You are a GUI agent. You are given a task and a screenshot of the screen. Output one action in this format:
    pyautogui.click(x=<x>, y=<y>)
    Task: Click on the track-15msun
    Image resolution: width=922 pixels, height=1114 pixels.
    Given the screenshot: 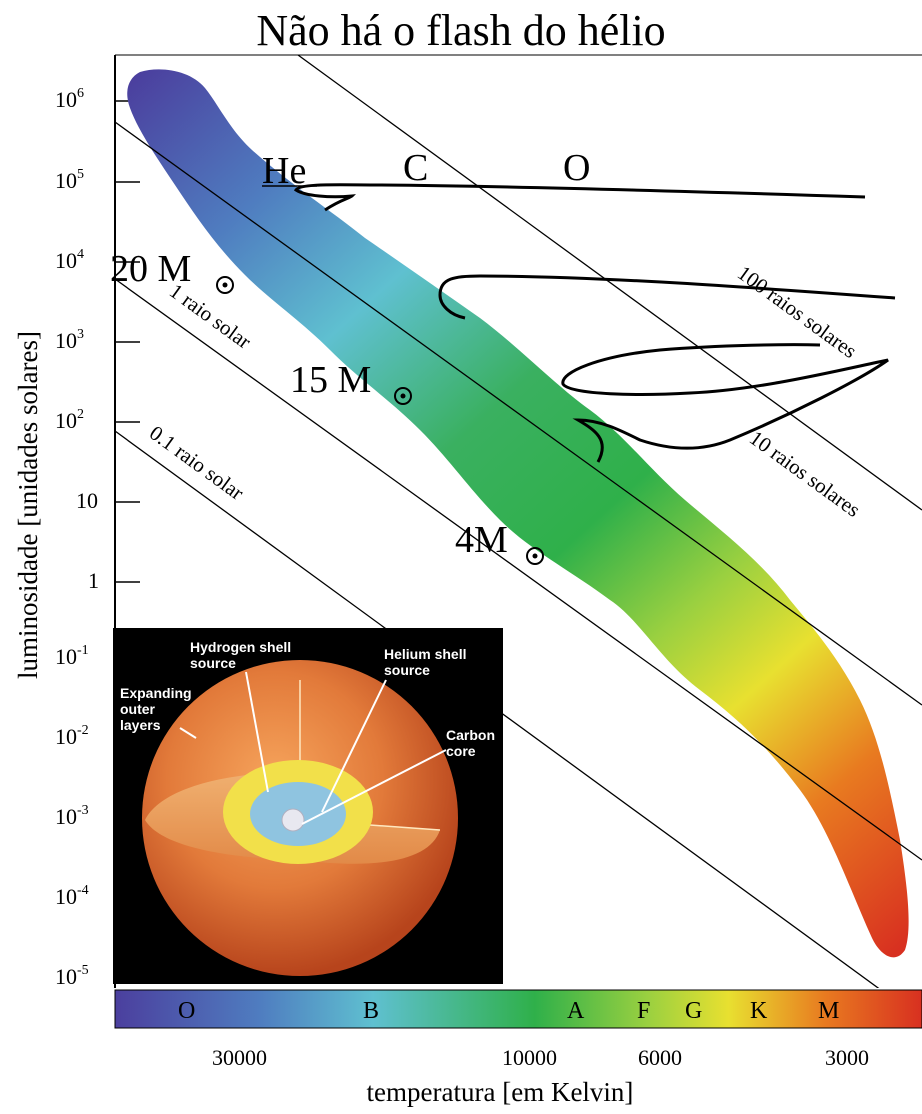 What is the action you would take?
    pyautogui.click(x=667, y=297)
    